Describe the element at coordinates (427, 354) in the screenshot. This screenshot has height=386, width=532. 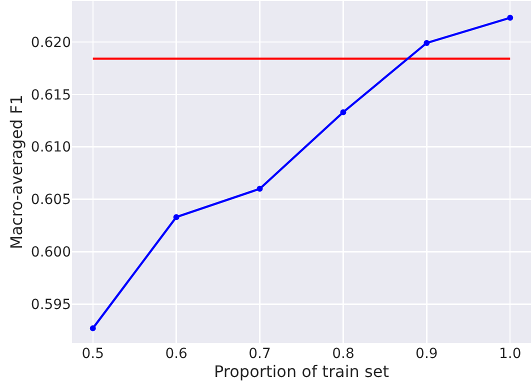
I see `x-tick-label: 0.9` at that location.